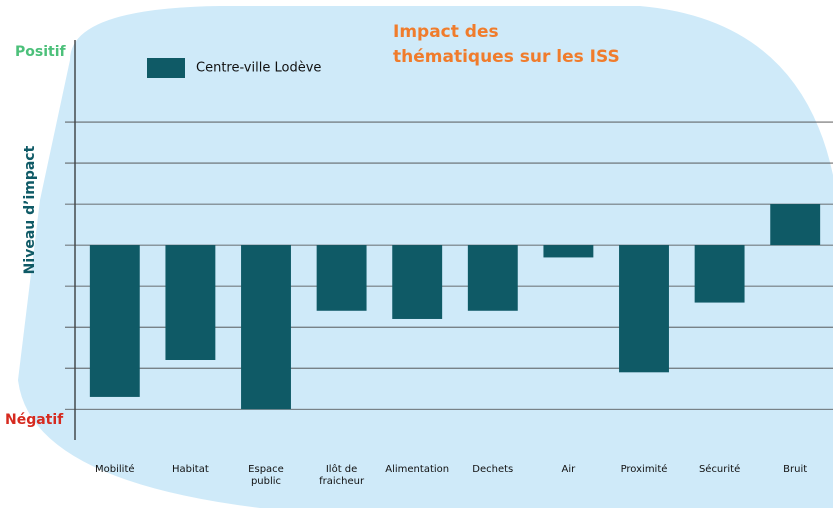 This screenshot has height=508, width=833. Describe the element at coordinates (506, 57) in the screenshot. I see `chart-title: thématiques sur les ISS` at that location.